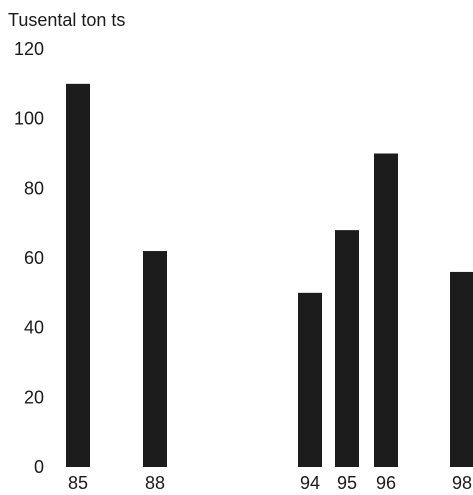 This screenshot has width=473, height=495. I want to click on y-tick-labels: 0 20 40 60 80 100 120, so click(29, 258).